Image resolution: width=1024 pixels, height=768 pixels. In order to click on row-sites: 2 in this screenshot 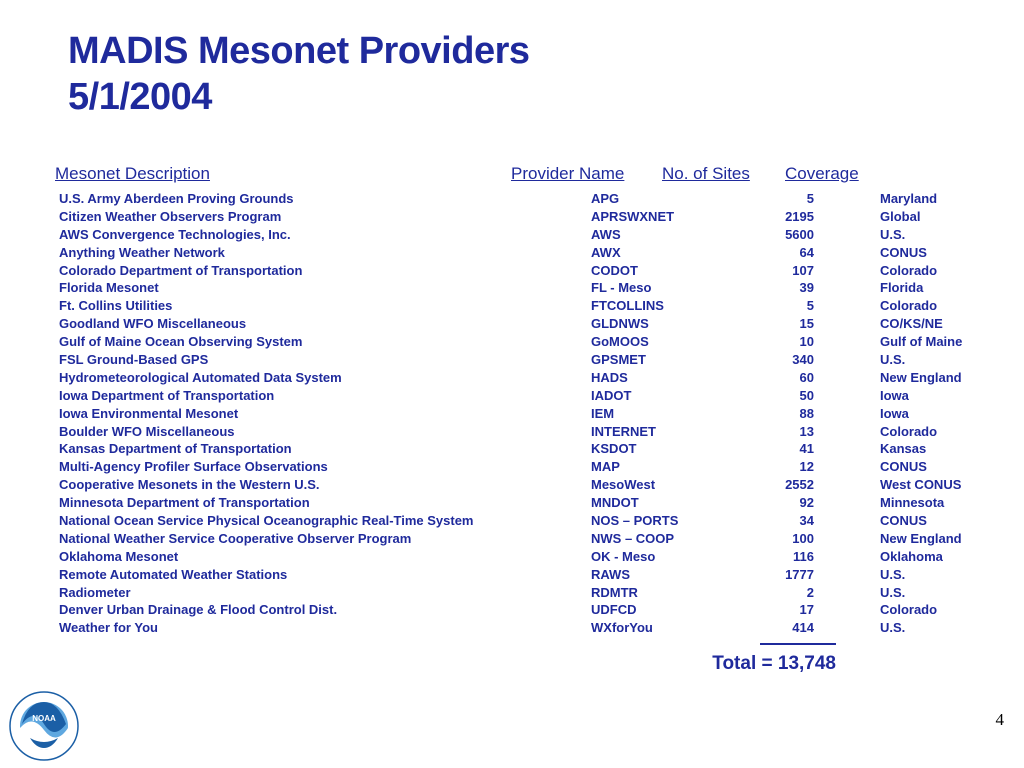, I will do `click(810, 592)`.